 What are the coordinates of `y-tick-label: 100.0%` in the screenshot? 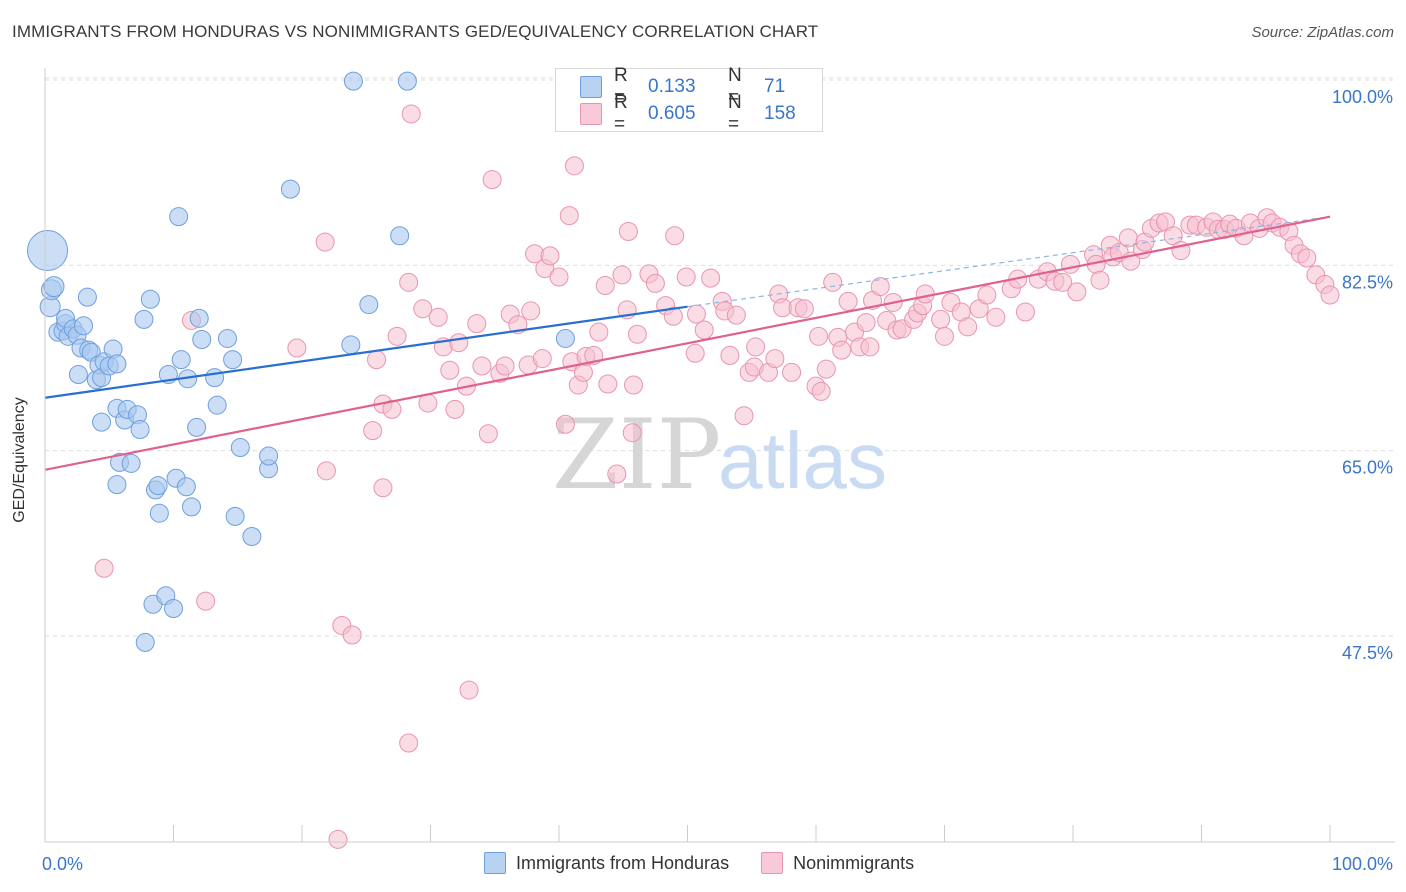 It's located at (1362, 97).